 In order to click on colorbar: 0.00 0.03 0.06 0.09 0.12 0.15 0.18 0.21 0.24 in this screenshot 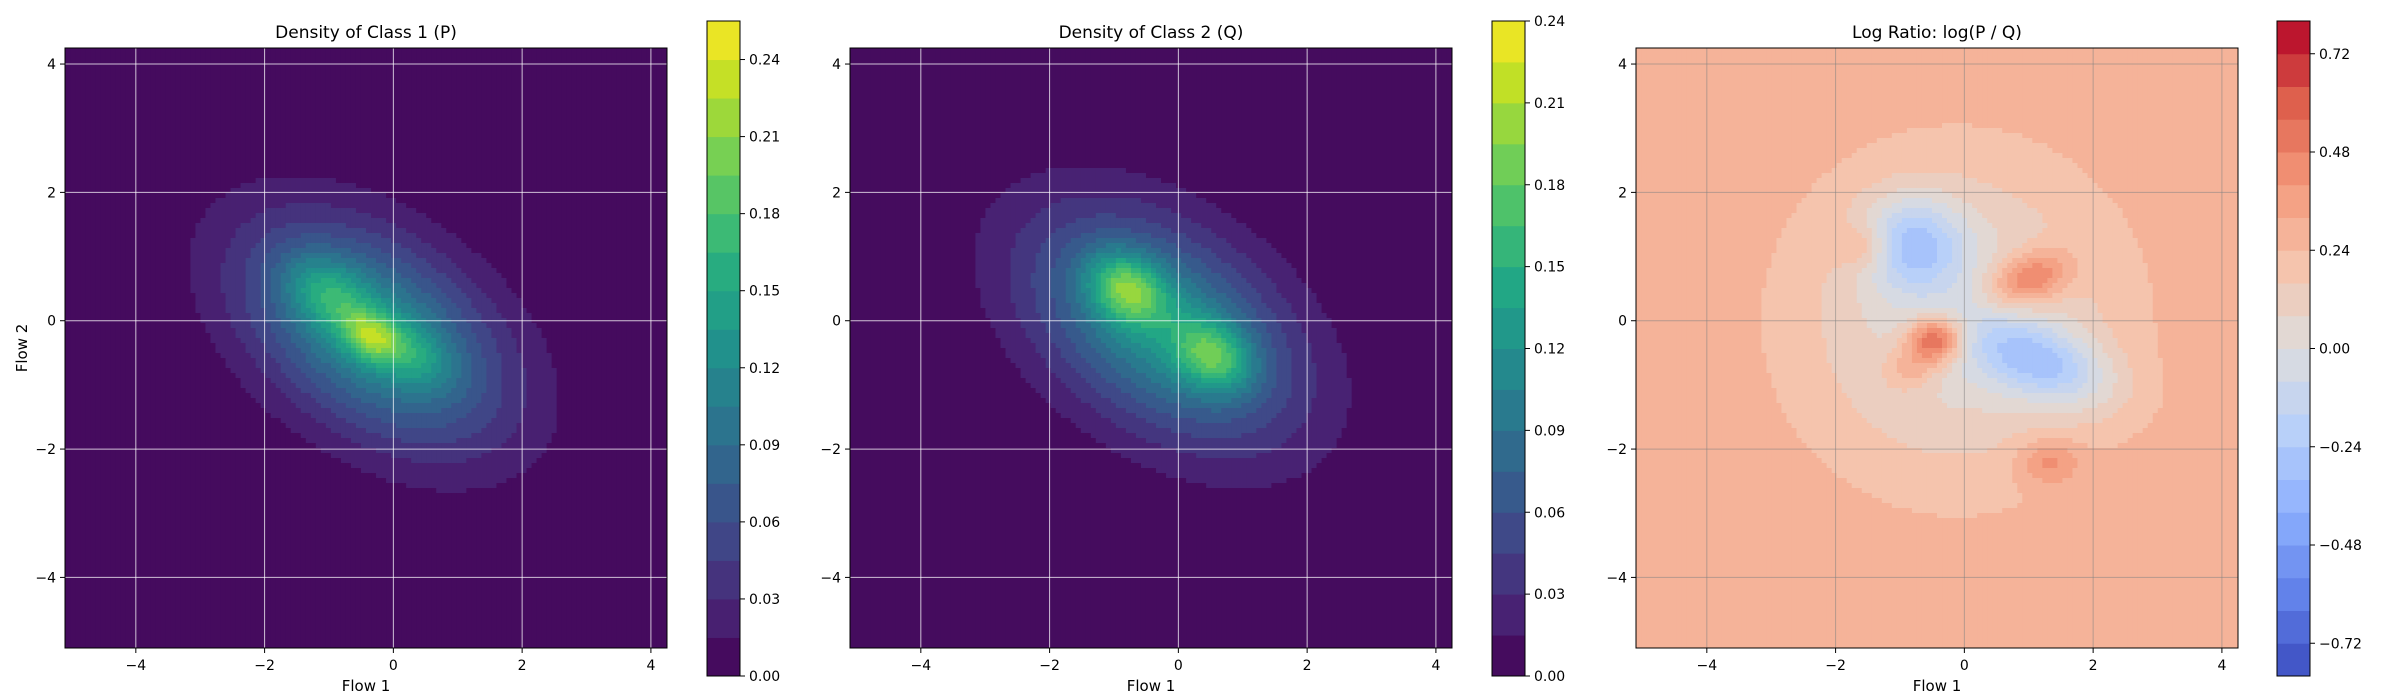, I will do `click(743, 352)`.